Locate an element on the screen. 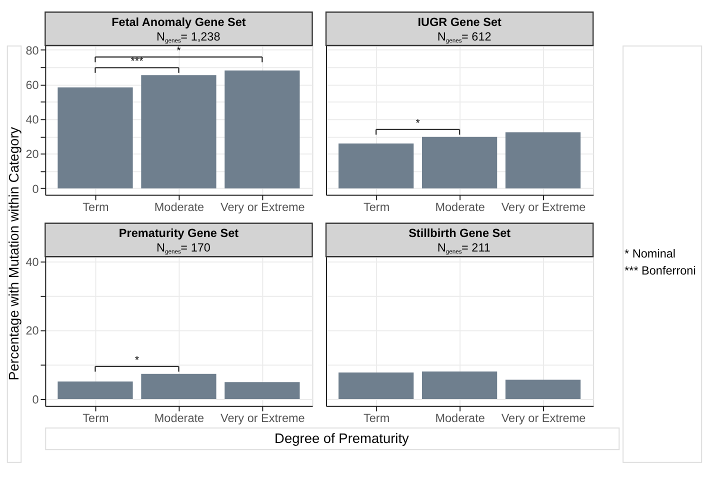 The image size is (708, 491). chart-title: IUGR Gene Set is located at coordinates (460, 22).